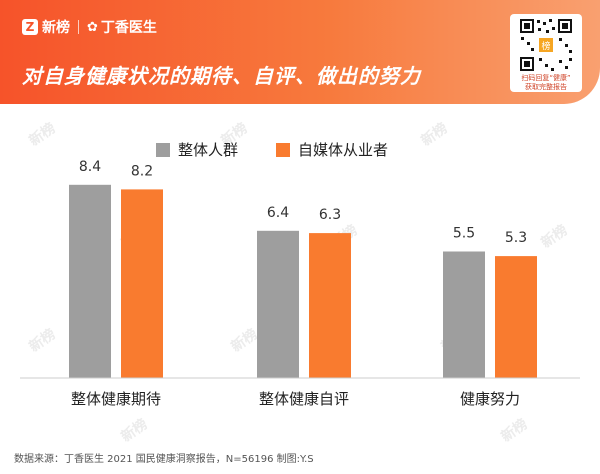 The width and height of the screenshot is (600, 474). I want to click on xinbang-logo-icon: Z, so click(30, 27).